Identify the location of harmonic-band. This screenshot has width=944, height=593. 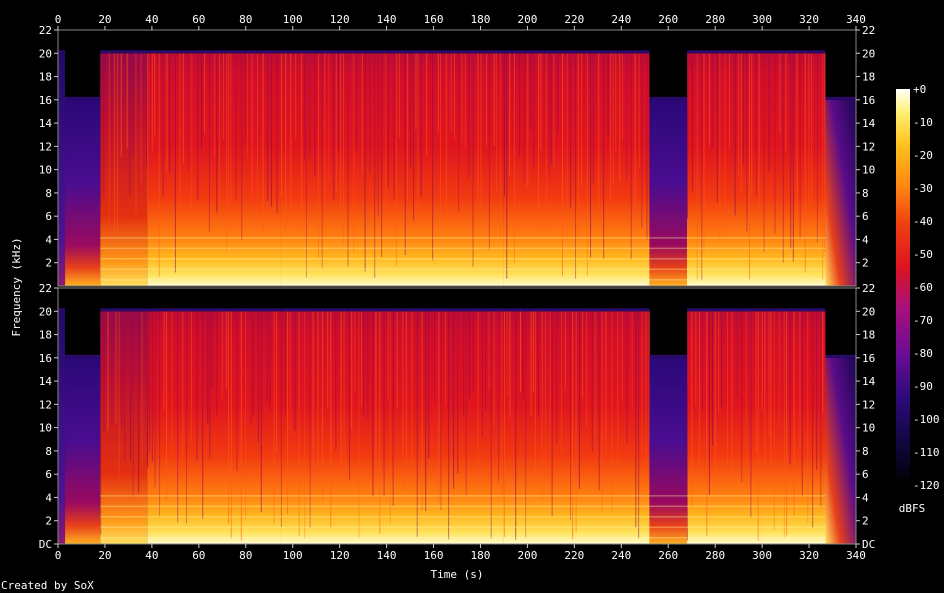
(463, 238).